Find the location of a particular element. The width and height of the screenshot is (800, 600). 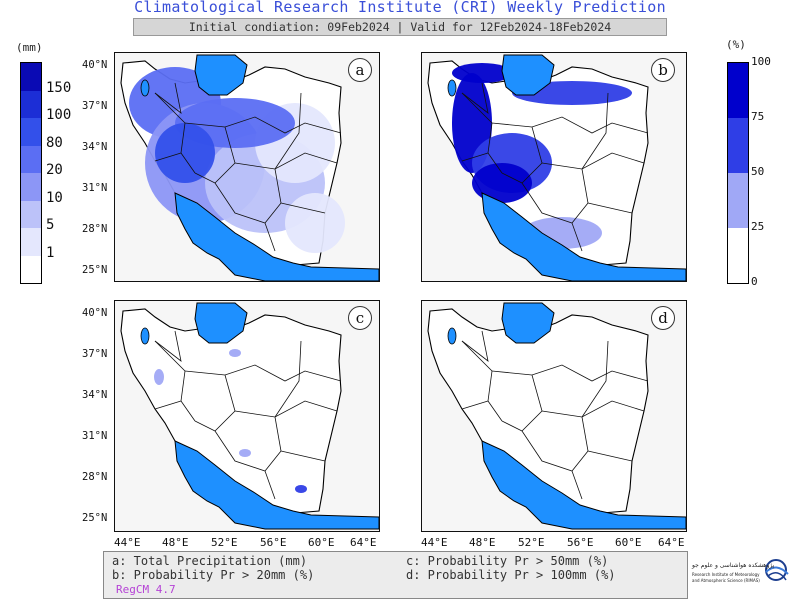

map-d-graphic is located at coordinates (556, 416).